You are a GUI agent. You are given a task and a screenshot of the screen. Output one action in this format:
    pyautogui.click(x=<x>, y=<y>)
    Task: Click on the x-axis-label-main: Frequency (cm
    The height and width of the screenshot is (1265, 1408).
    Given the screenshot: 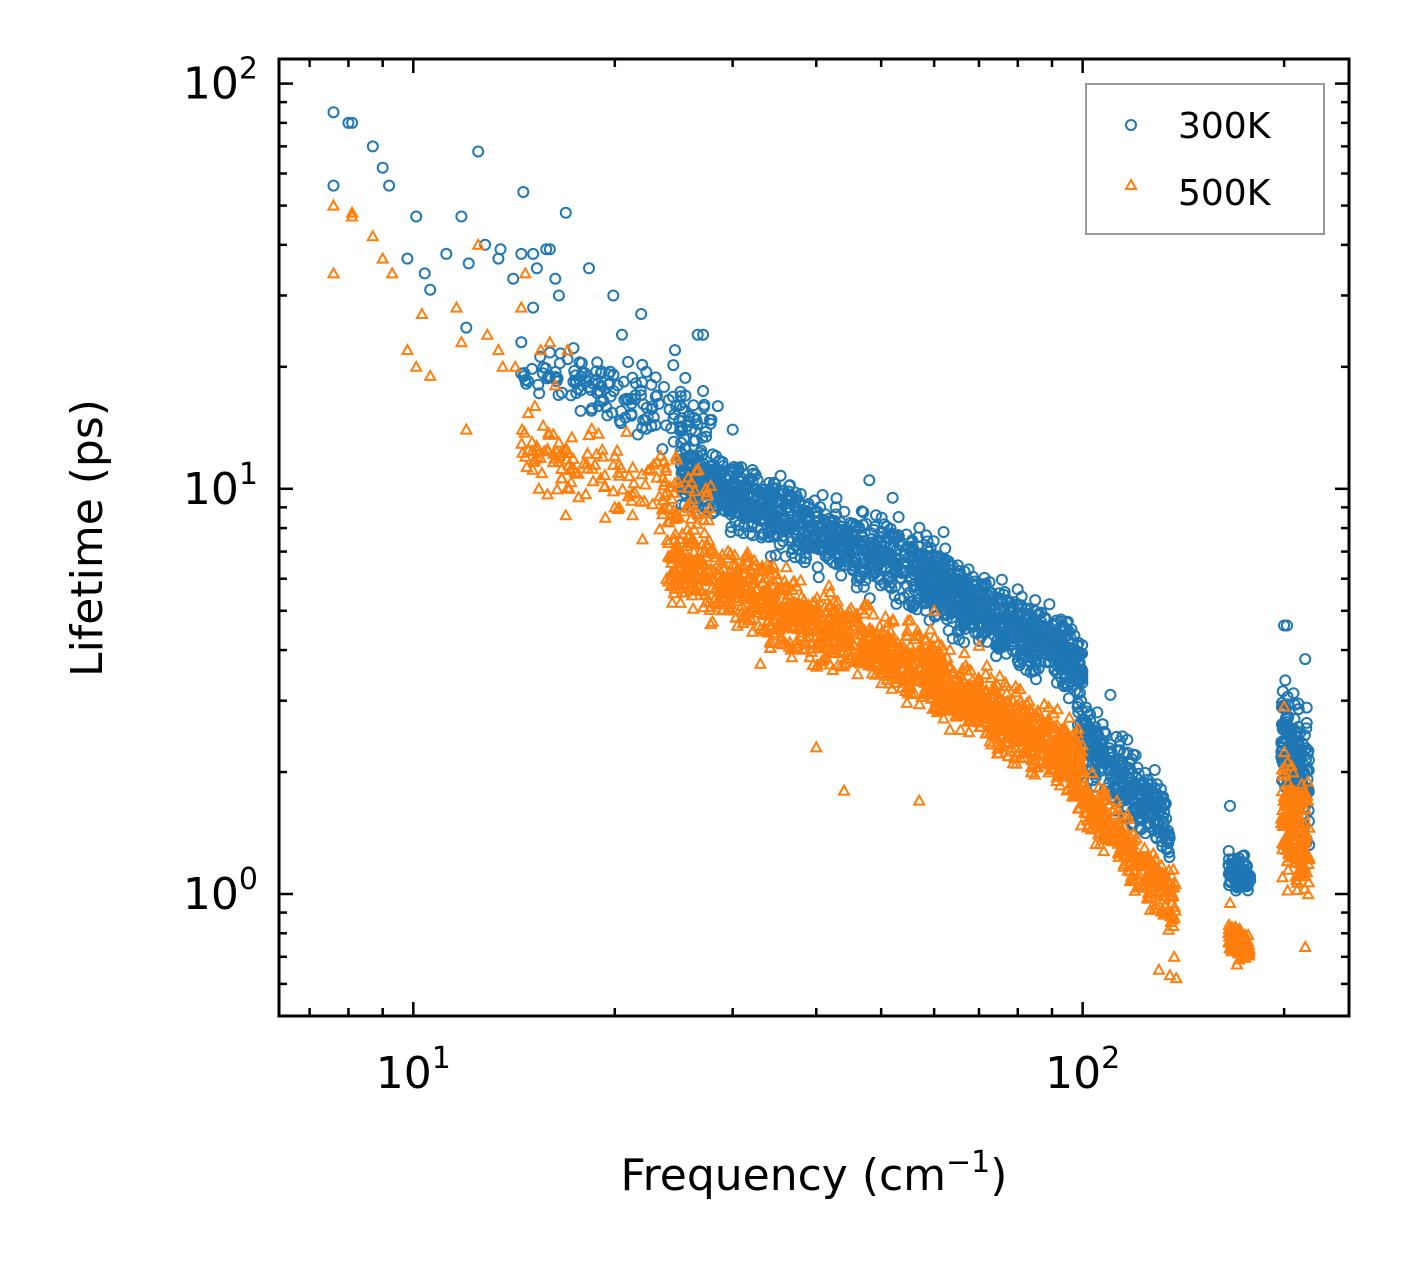 What is the action you would take?
    pyautogui.click(x=784, y=1175)
    